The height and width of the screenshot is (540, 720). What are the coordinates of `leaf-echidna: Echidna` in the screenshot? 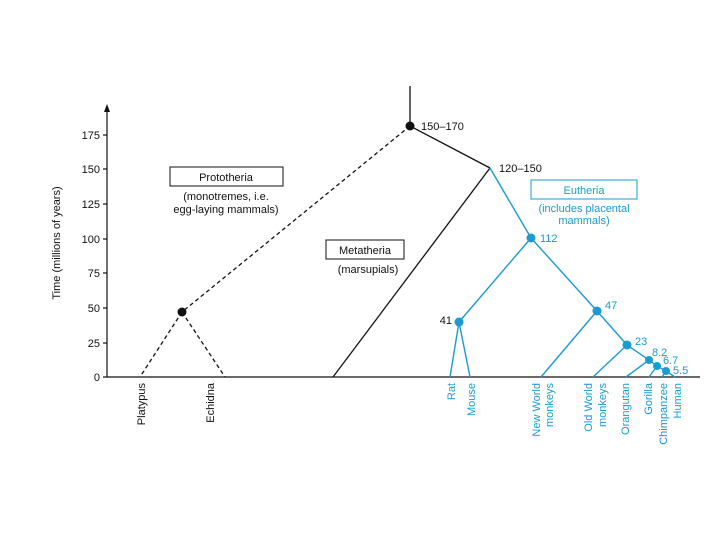 It's located at (211, 402).